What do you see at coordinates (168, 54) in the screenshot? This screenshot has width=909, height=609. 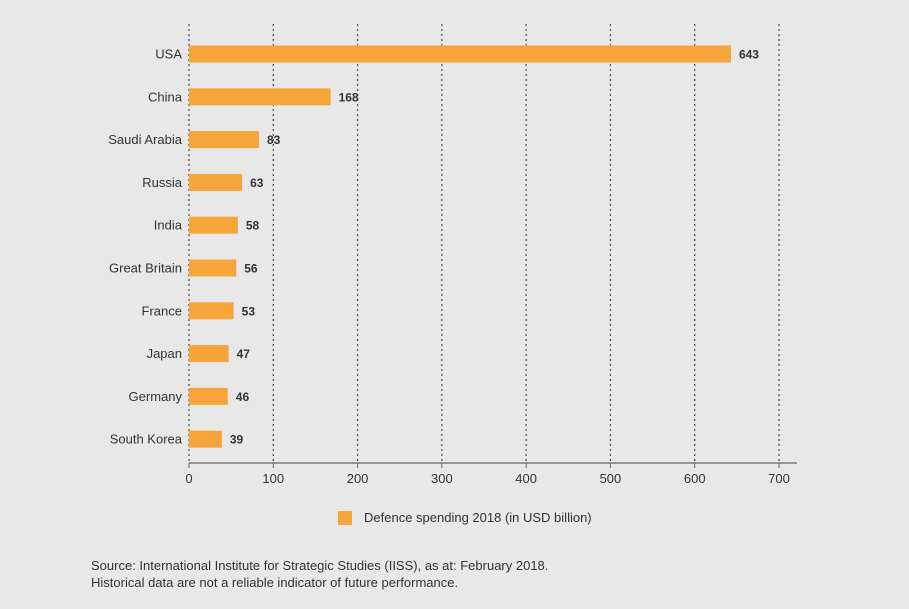 I see `category-label: USA` at bounding box center [168, 54].